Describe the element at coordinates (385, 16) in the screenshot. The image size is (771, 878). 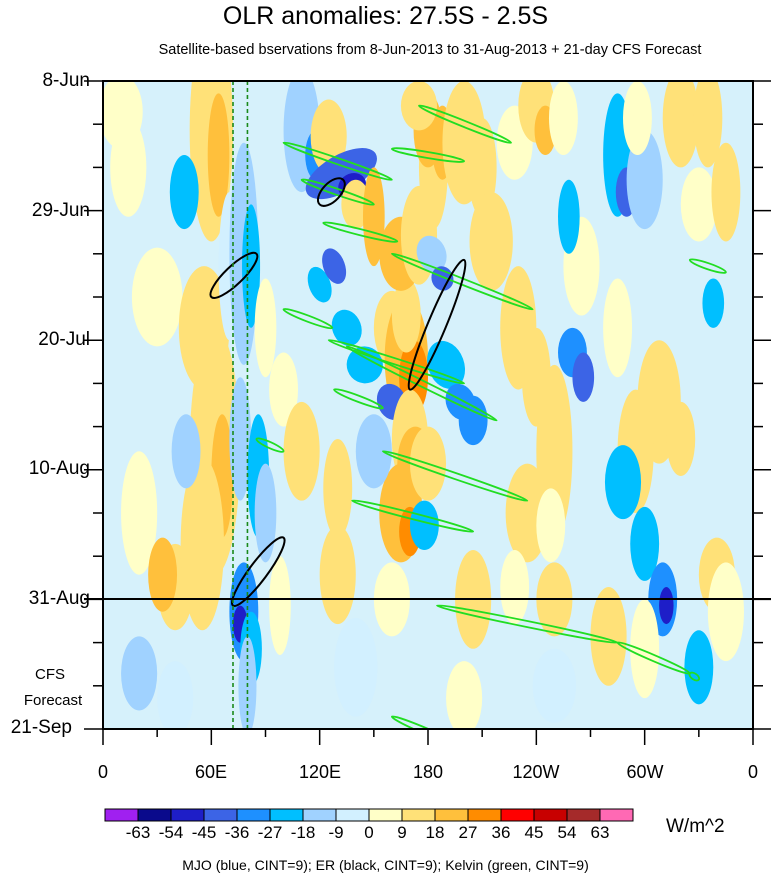
I see `chart-title: OLR anomalies: 27.5S - 2.5S` at that location.